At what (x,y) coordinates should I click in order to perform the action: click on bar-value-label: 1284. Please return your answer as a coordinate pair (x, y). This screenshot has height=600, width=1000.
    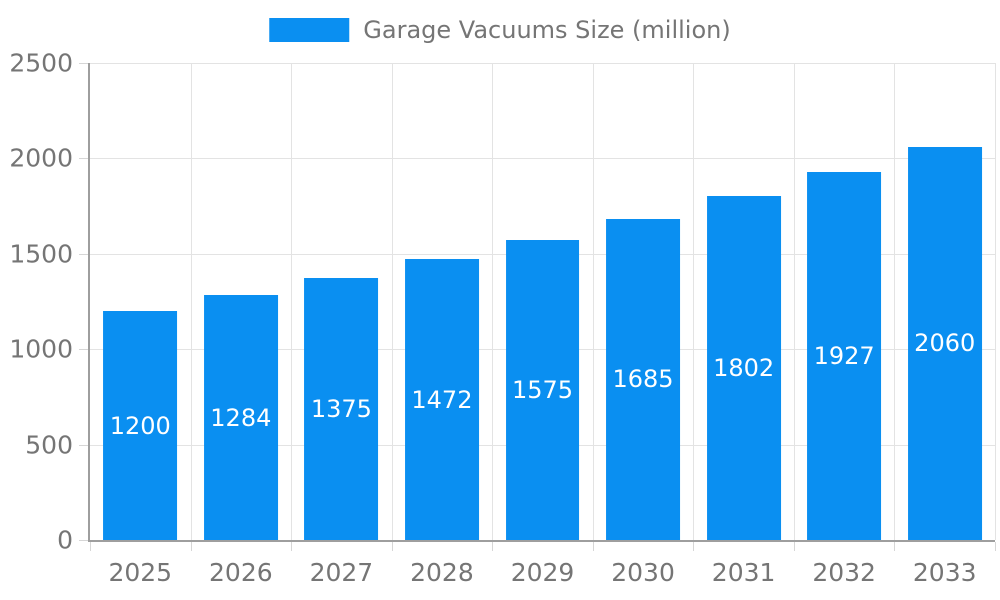
    Looking at the image, I should click on (241, 417).